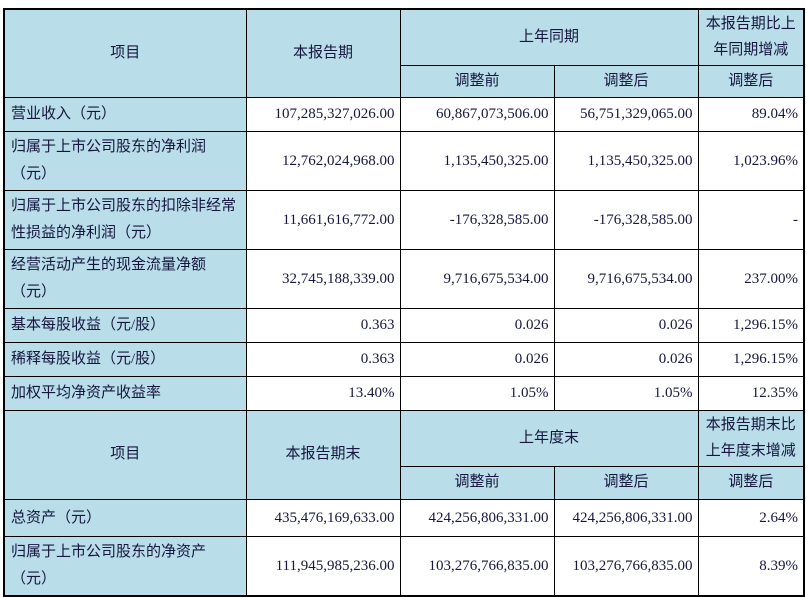 Image resolution: width=806 pixels, height=597 pixels. I want to click on cell-before-adjust: 1.05%, so click(477, 393).